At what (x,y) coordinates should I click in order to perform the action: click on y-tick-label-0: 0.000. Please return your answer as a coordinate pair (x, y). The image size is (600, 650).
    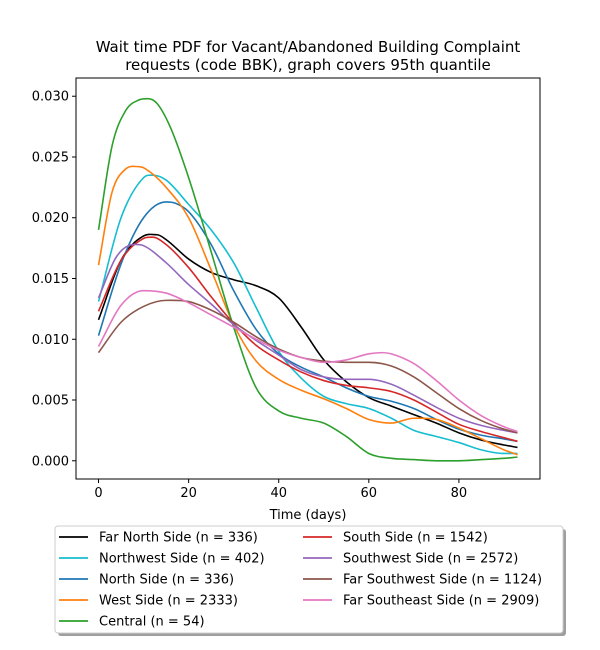
    Looking at the image, I should click on (50, 461).